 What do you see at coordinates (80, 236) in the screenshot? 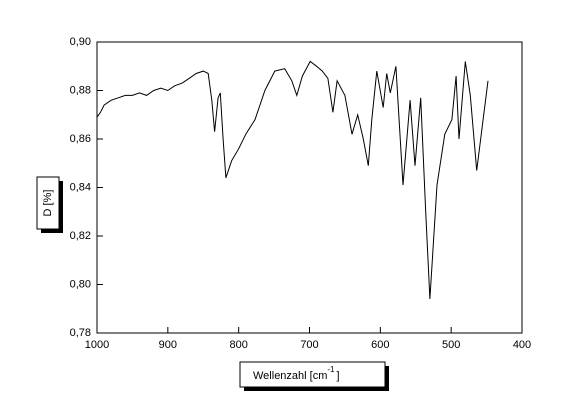
I see `y-tick-label: 0,82` at bounding box center [80, 236].